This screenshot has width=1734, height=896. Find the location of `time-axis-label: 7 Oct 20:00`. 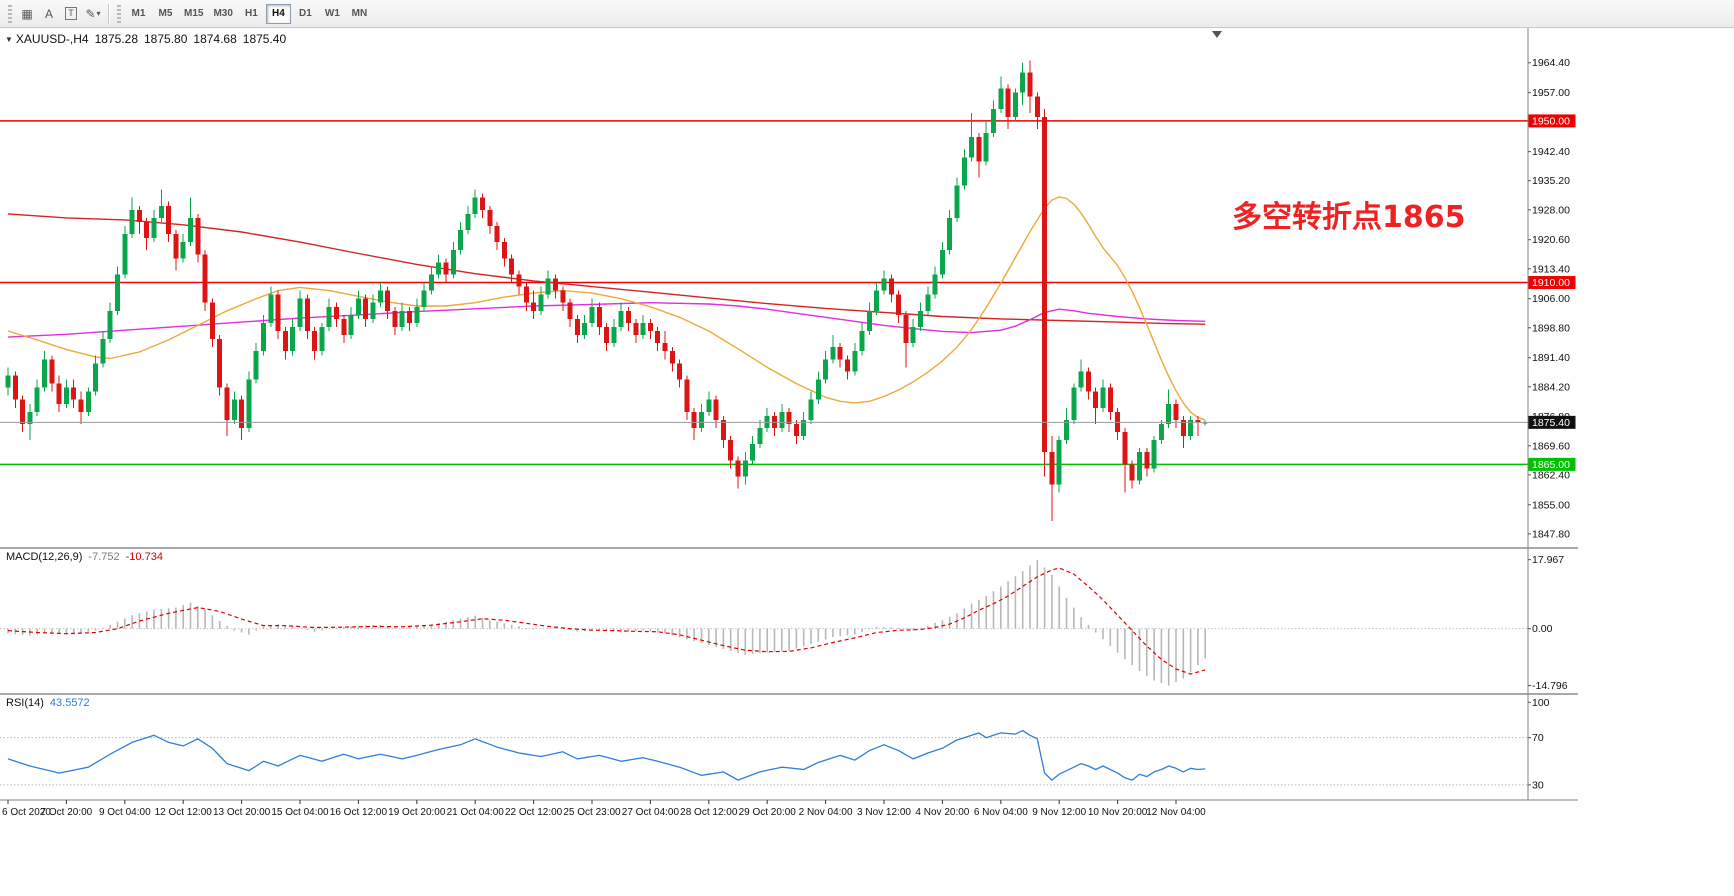

time-axis-label: 7 Oct 20:00 is located at coordinates (67, 812).